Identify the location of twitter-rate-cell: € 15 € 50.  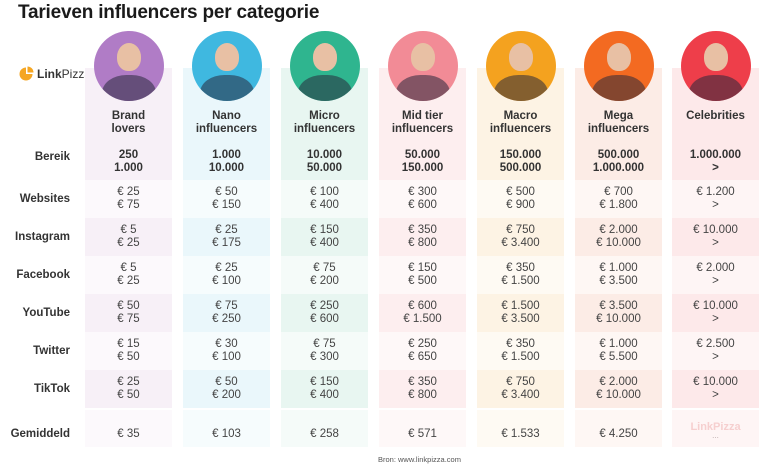
(128, 350).